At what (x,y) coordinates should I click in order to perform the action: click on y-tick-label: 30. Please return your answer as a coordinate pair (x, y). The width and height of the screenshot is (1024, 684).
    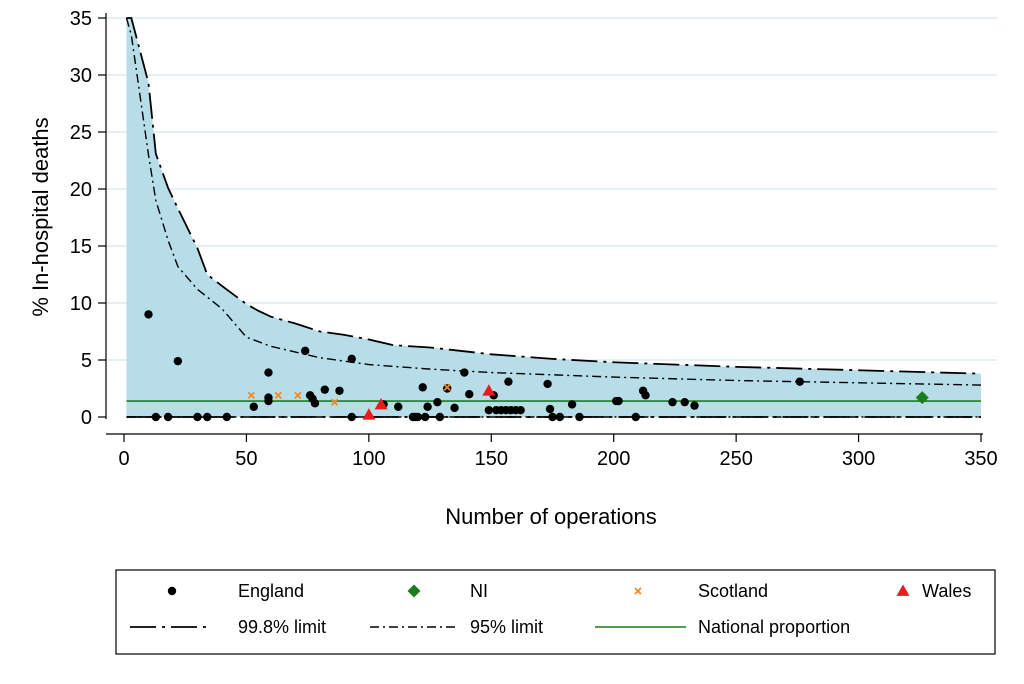
    Looking at the image, I should click on (81, 76).